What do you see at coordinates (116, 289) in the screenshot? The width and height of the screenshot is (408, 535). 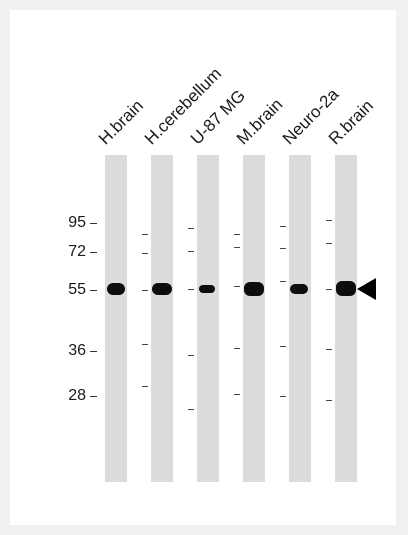 I see `band-h-brain` at bounding box center [116, 289].